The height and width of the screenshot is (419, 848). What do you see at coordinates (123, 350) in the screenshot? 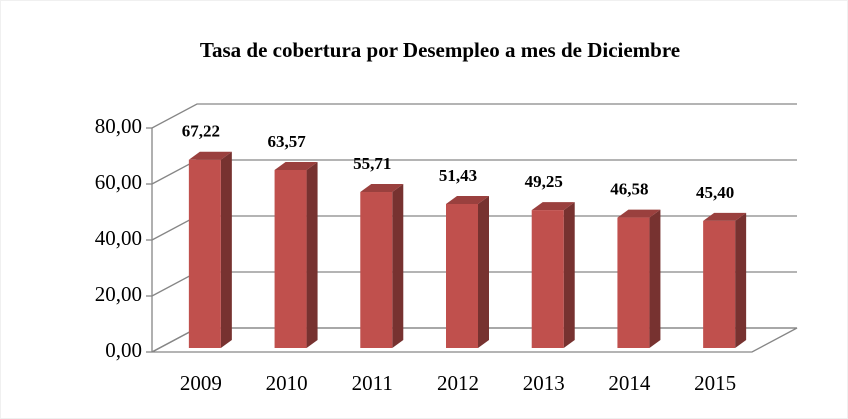
I see `y-tick-label: 0,00` at bounding box center [123, 350].